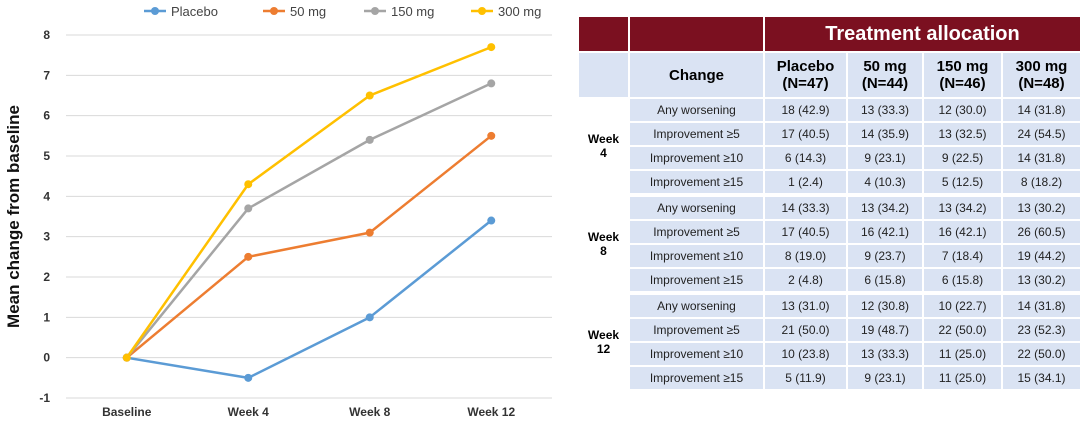 The image size is (1080, 423). I want to click on table-cell: 5 (11.9), so click(805, 378).